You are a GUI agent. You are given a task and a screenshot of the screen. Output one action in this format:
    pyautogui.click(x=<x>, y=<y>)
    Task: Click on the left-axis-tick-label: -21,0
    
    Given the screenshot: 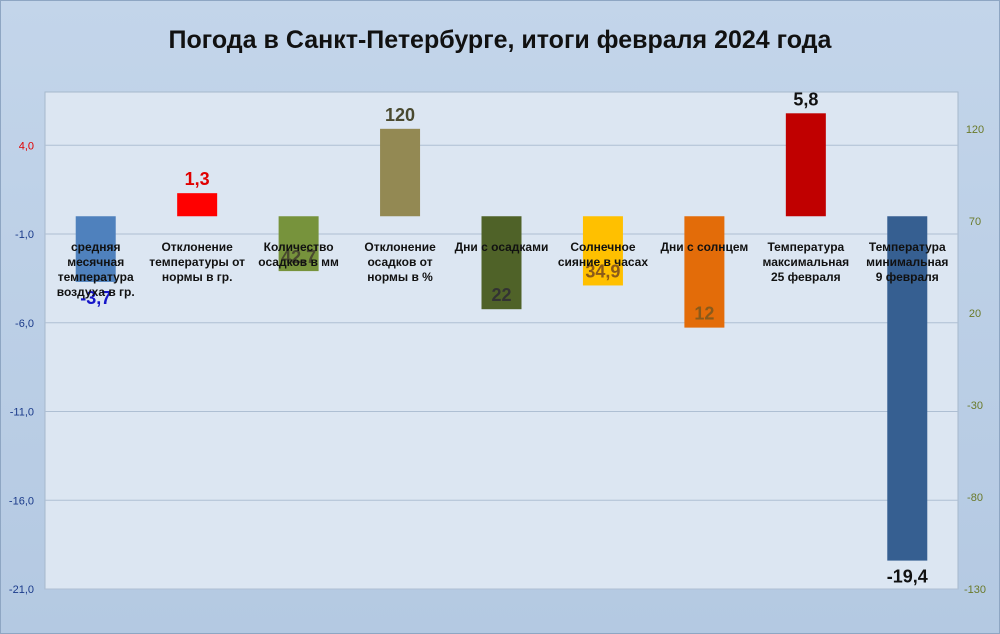 What is the action you would take?
    pyautogui.click(x=21, y=590)
    